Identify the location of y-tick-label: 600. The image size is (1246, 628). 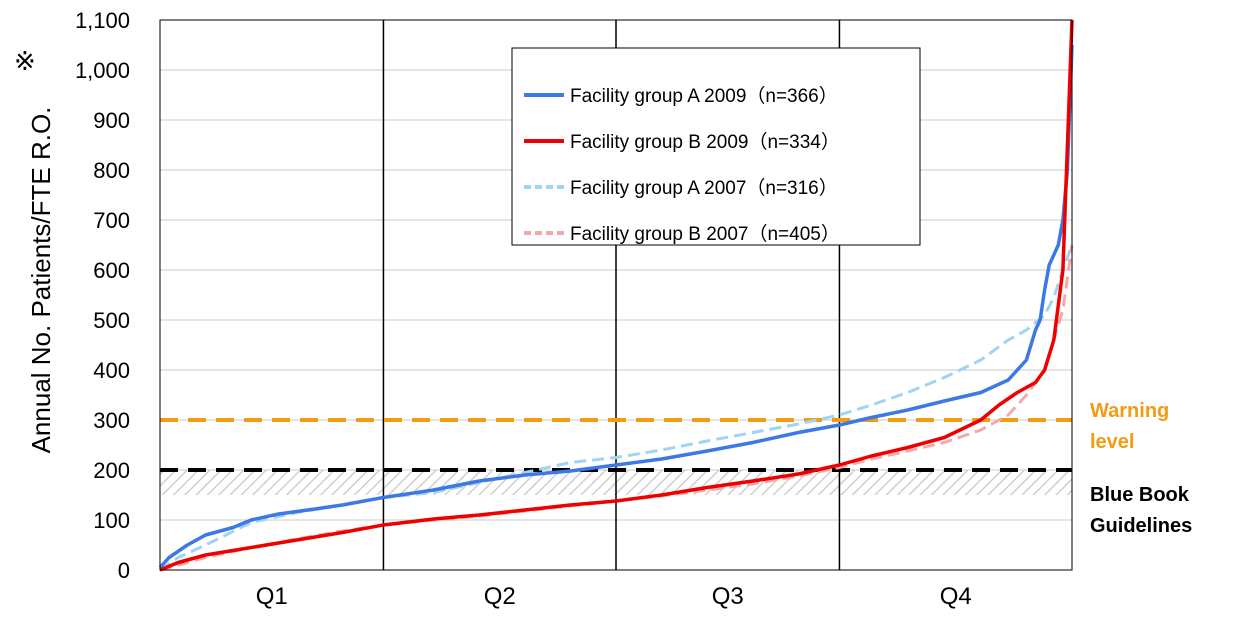
(111, 270).